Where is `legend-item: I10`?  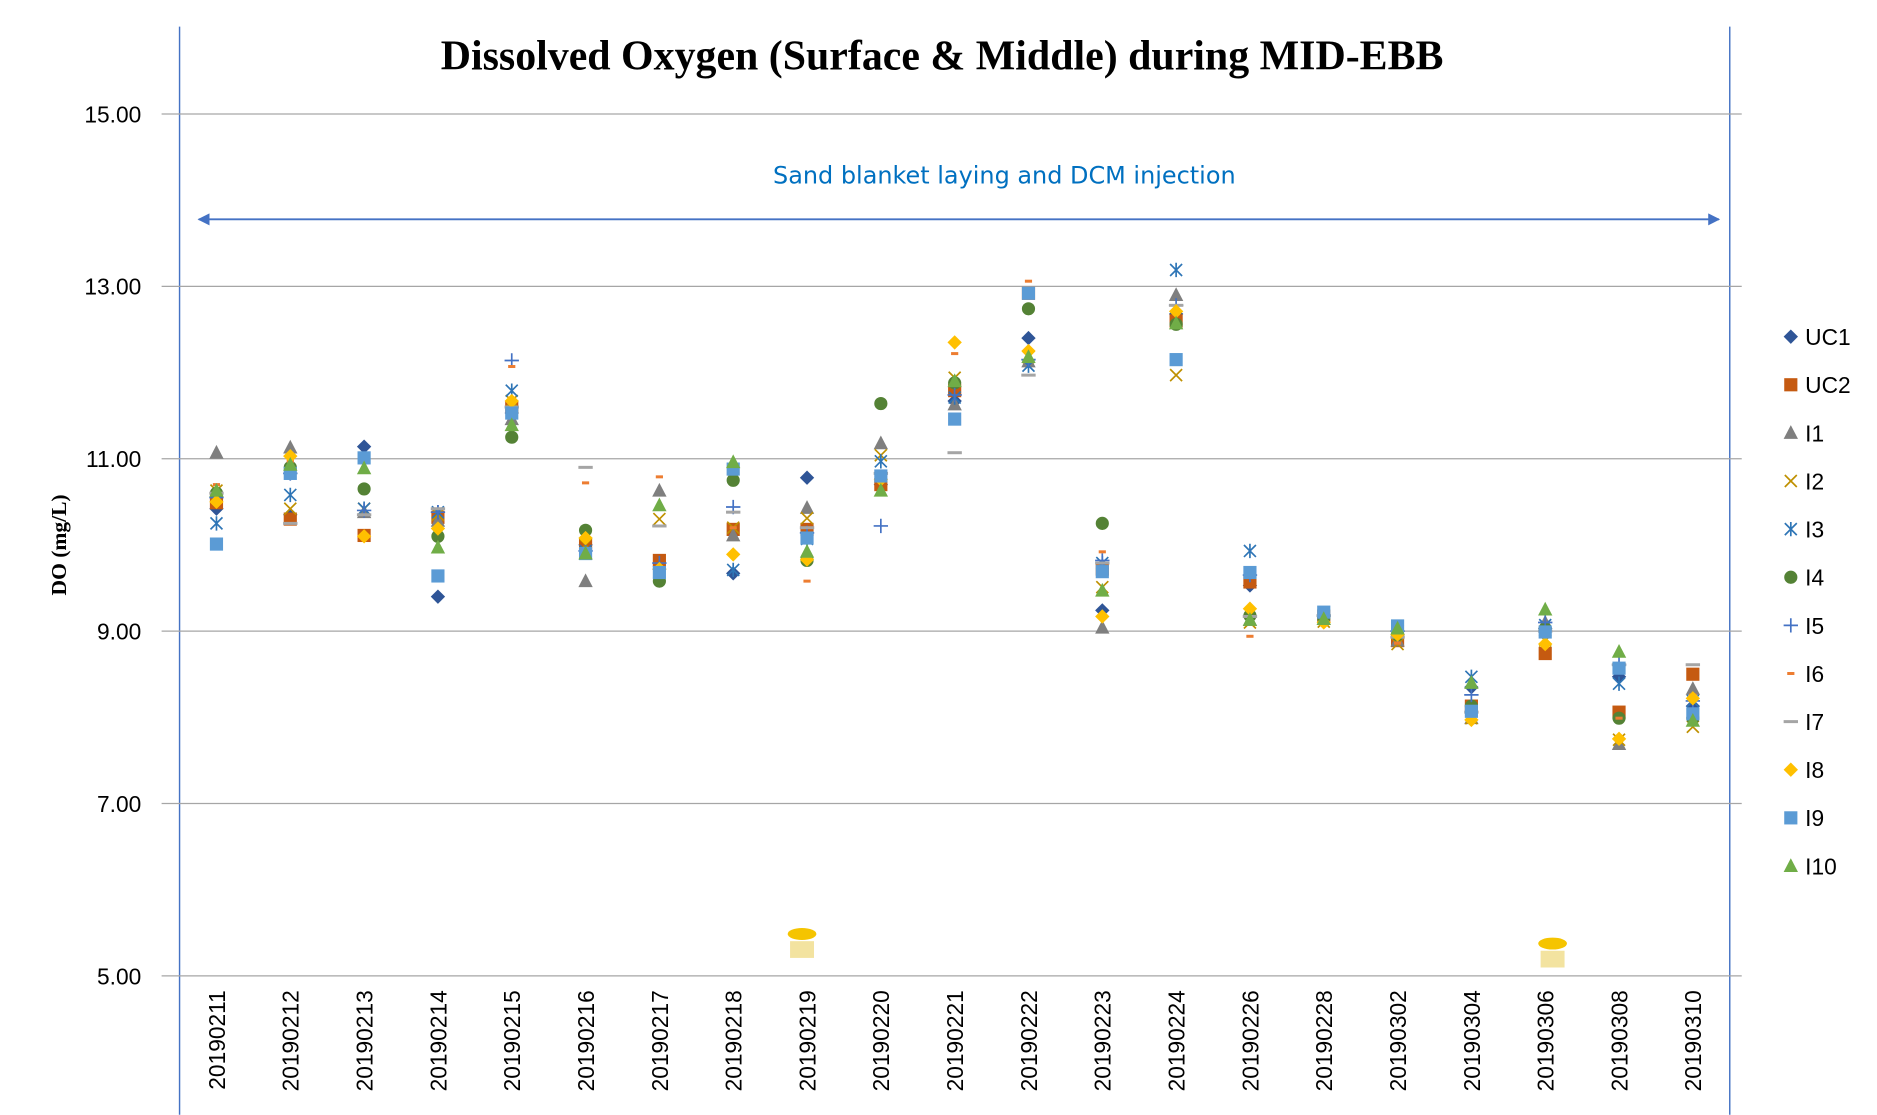
legend-item: I10 is located at coordinates (1810, 866).